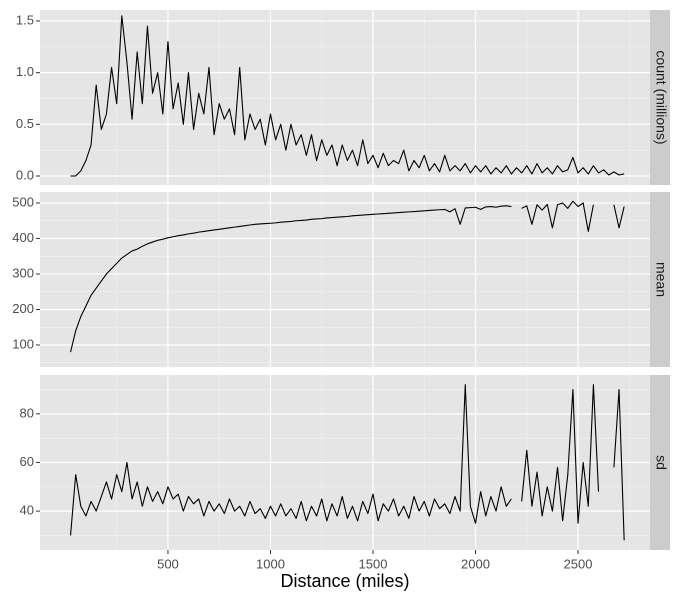  I want to click on facet-strip-label: sd, so click(661, 462).